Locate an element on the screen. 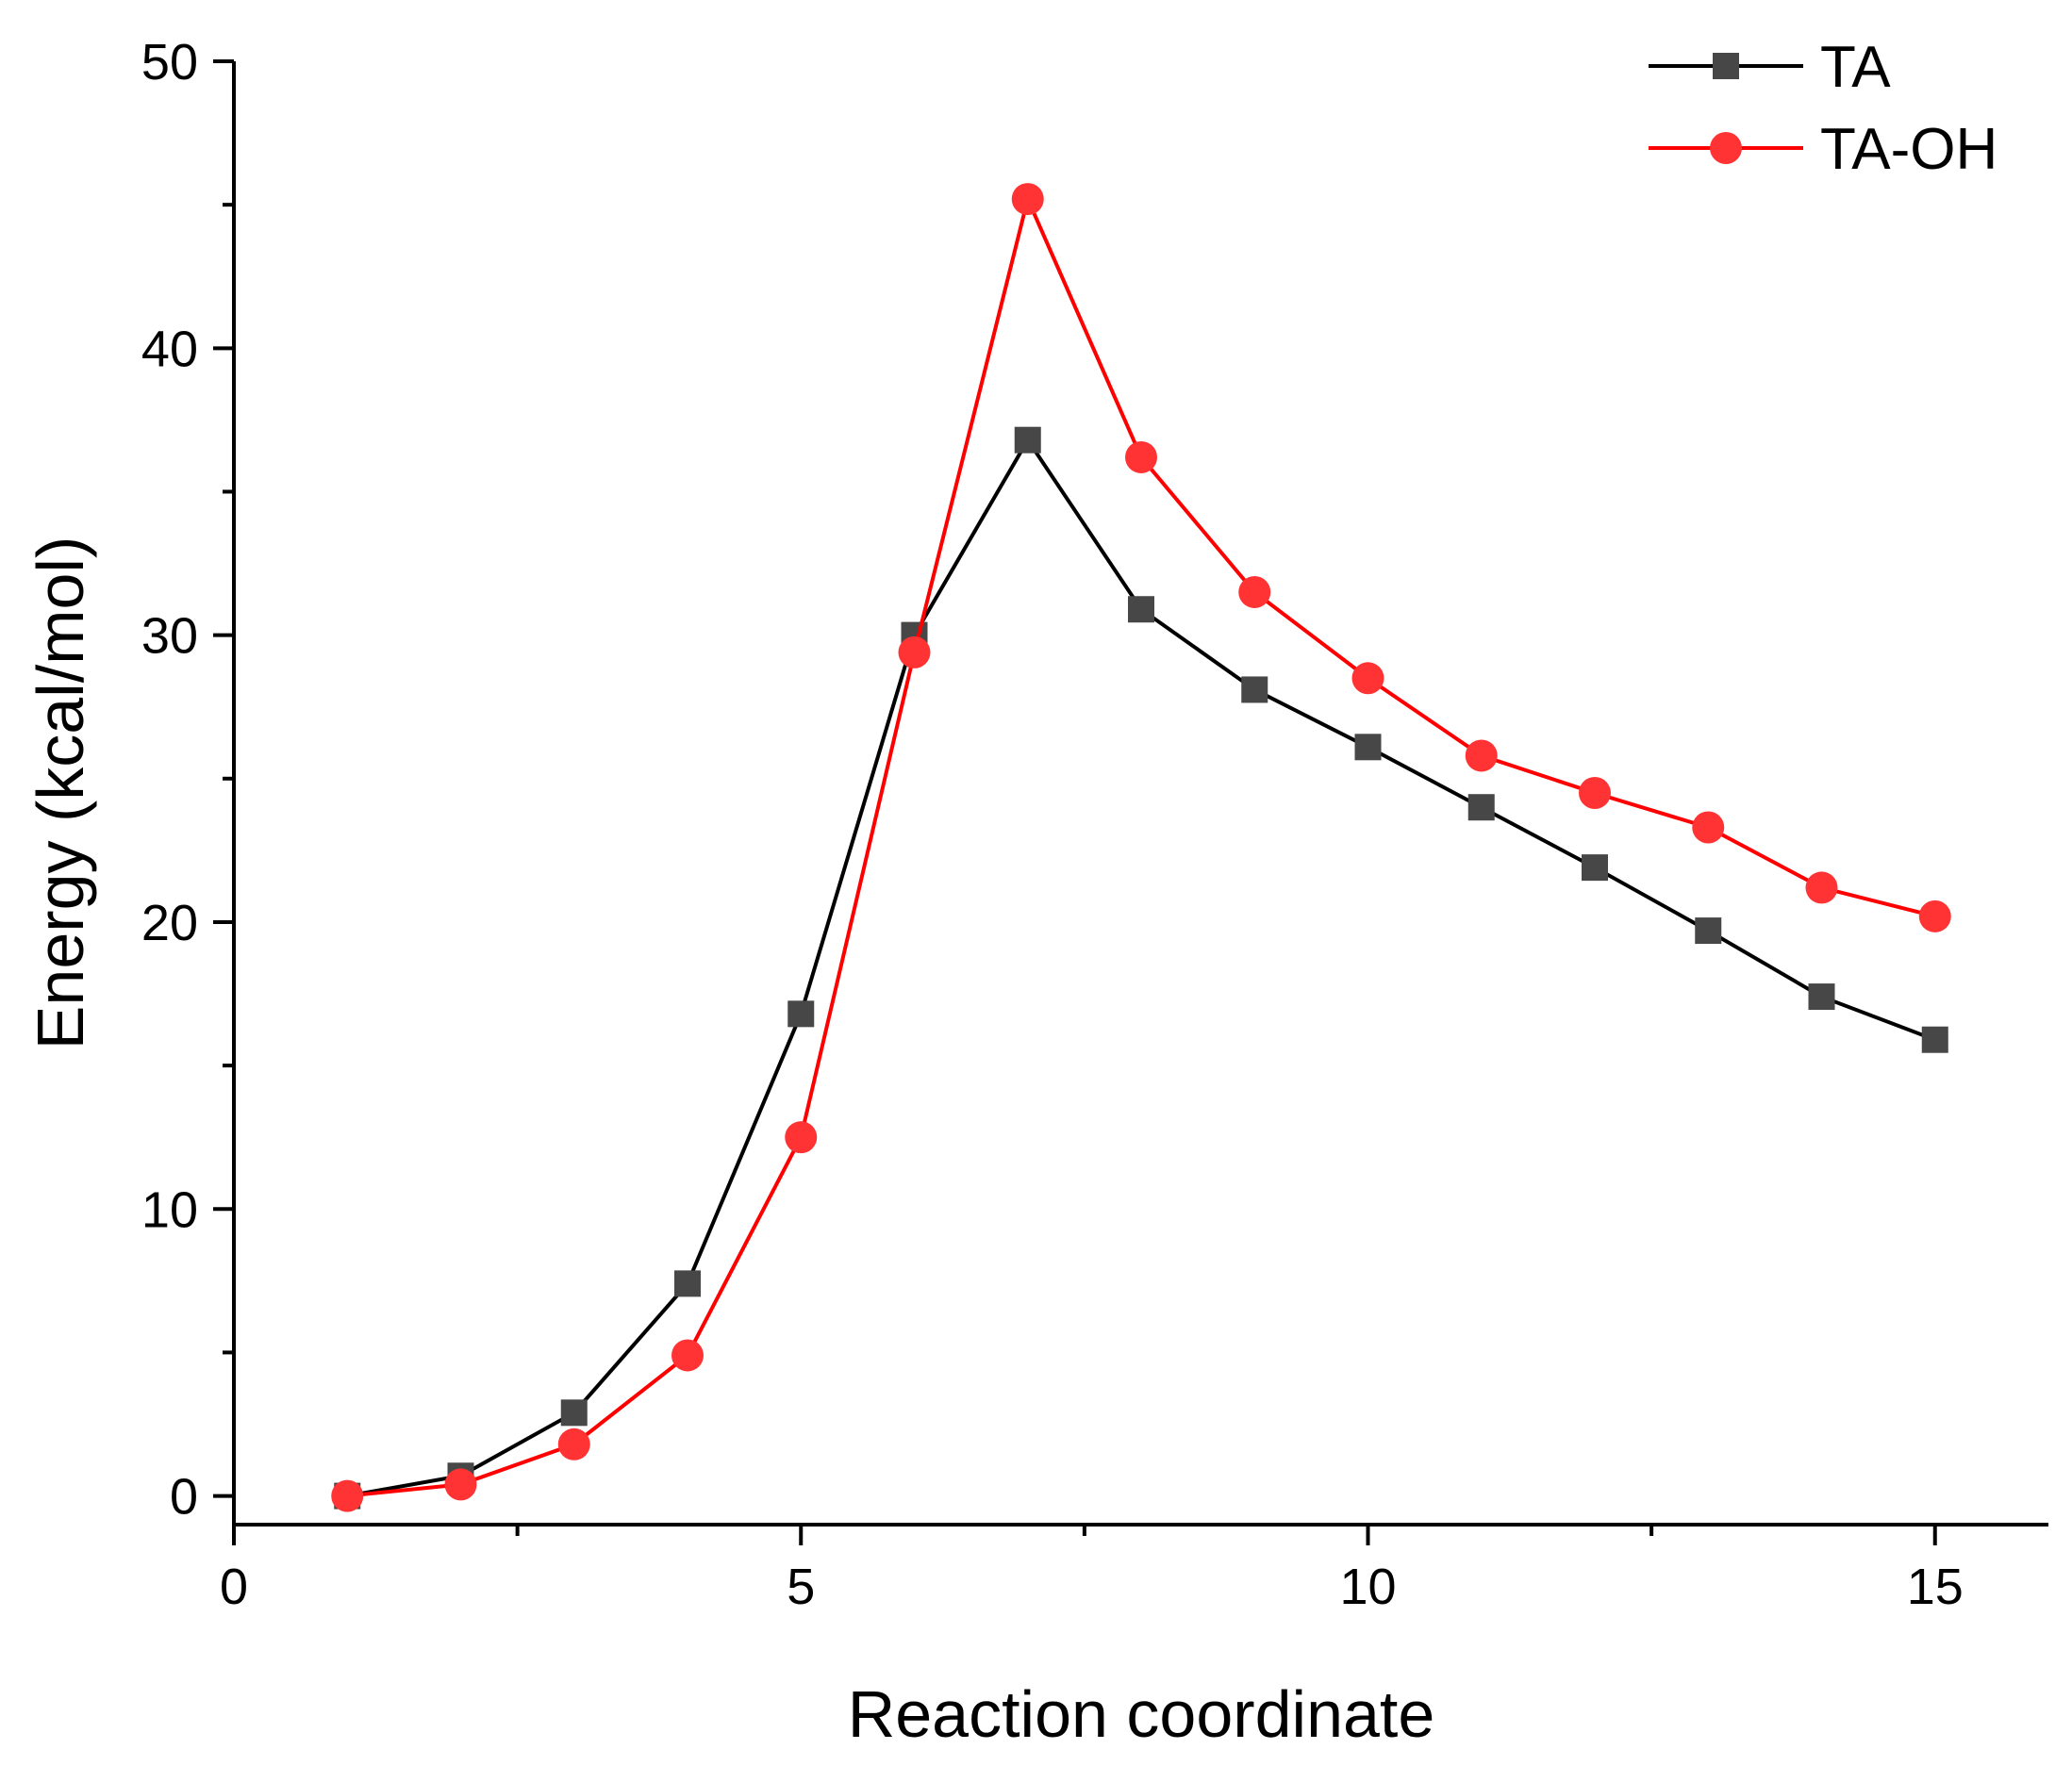  legend-item-ta: TA is located at coordinates (1770, 67).